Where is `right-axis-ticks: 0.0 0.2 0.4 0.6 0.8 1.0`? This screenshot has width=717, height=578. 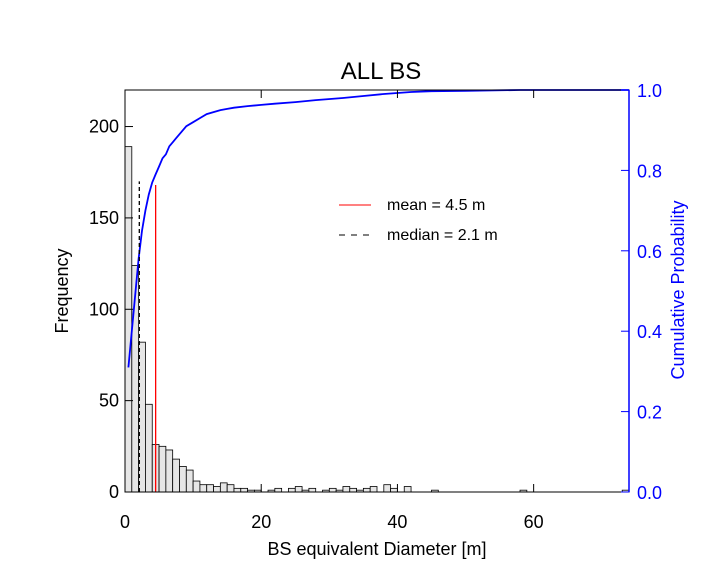
right-axis-ticks: 0.0 0.2 0.4 0.6 0.8 1.0 is located at coordinates (641, 292).